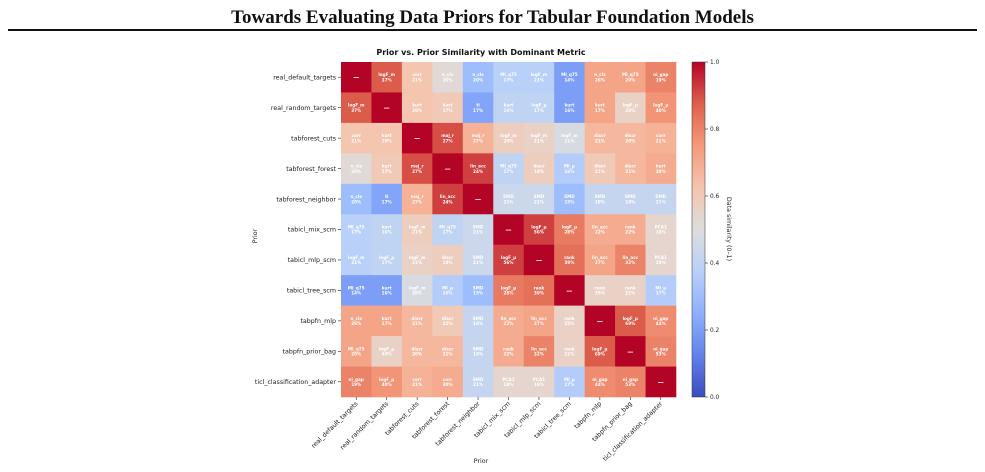 The height and width of the screenshot is (472, 985). I want to click on cell-annotation: PCA1, so click(508, 379).